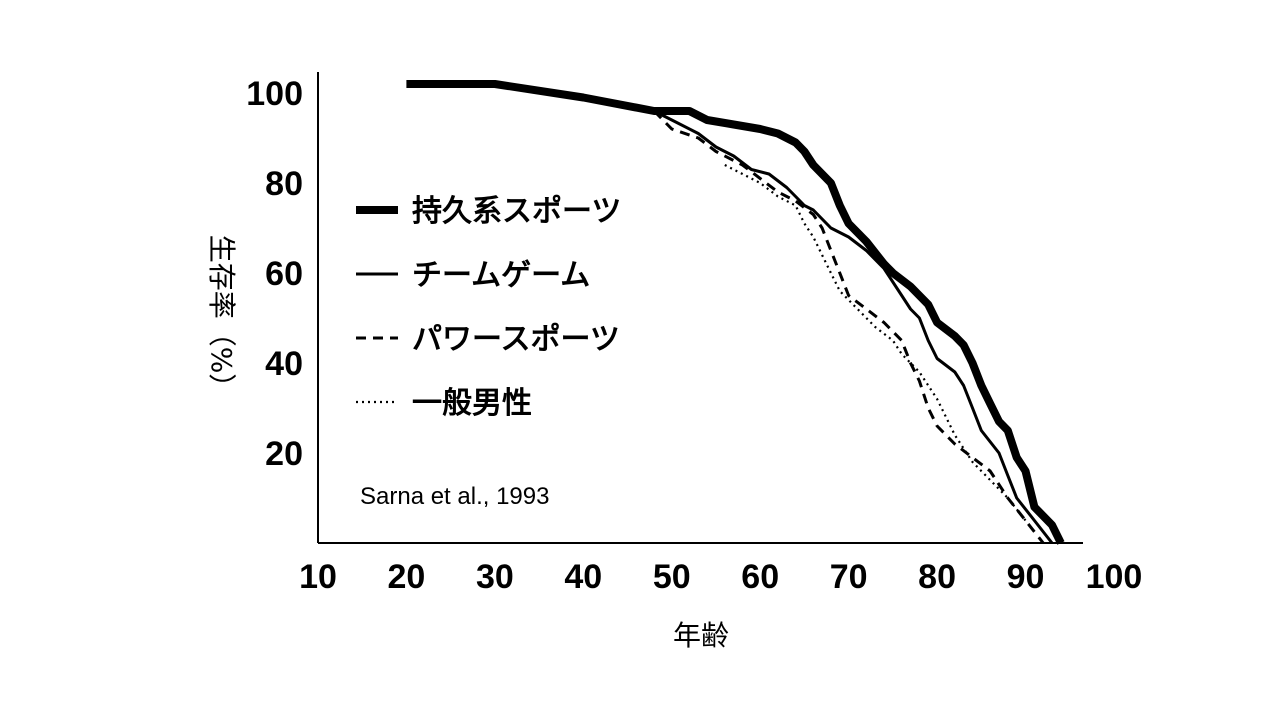 This screenshot has height=720, width=1280. I want to click on x-tick-label: 80, so click(937, 577).